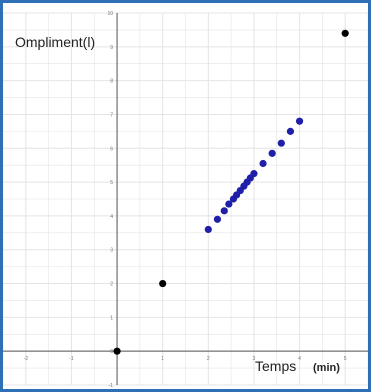  What do you see at coordinates (208, 359) in the screenshot?
I see `x-tick-label: 2` at bounding box center [208, 359].